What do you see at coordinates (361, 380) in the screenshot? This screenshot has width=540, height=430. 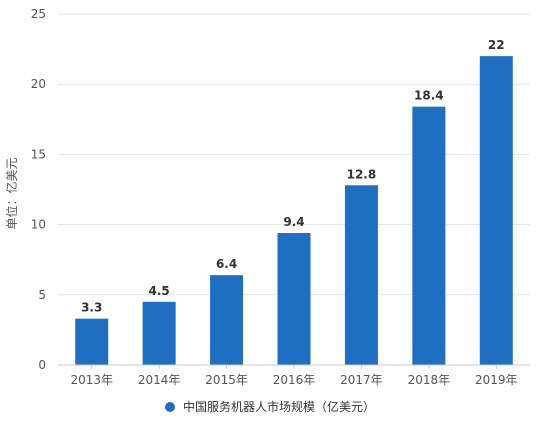 I see `x-tick-label: 2017年` at bounding box center [361, 380].